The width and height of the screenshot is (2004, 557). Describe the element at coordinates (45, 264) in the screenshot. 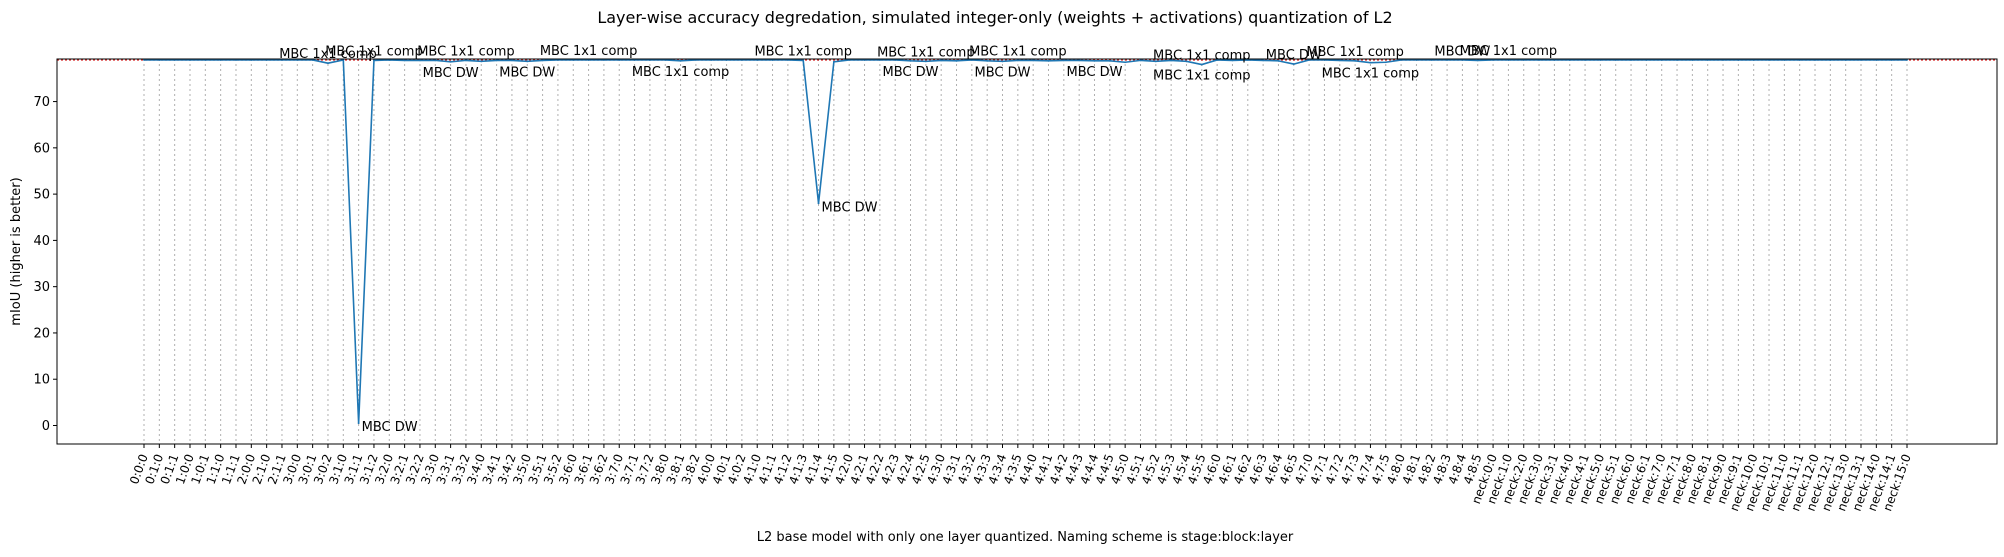

I see `y-axis: 0 10 20 30 40 50 60 70` at that location.